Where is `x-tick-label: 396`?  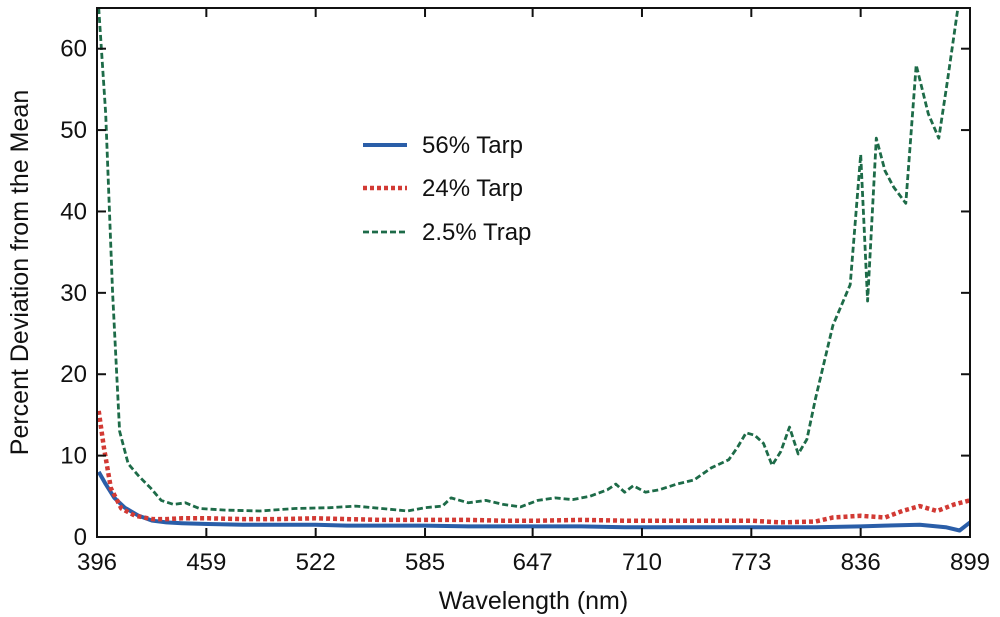 x-tick-label: 396 is located at coordinates (97, 562).